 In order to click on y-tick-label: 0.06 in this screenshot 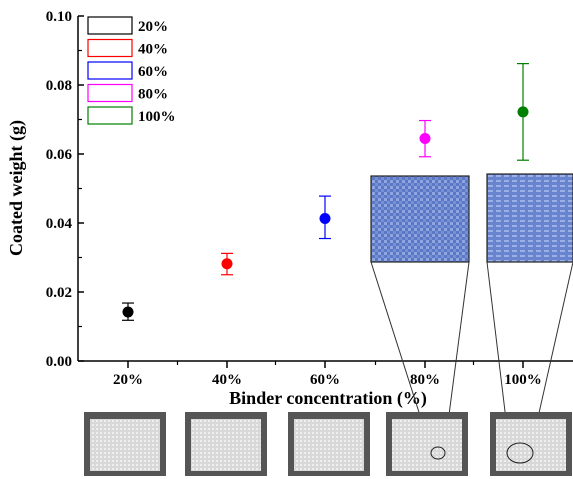, I will do `click(59, 155)`.